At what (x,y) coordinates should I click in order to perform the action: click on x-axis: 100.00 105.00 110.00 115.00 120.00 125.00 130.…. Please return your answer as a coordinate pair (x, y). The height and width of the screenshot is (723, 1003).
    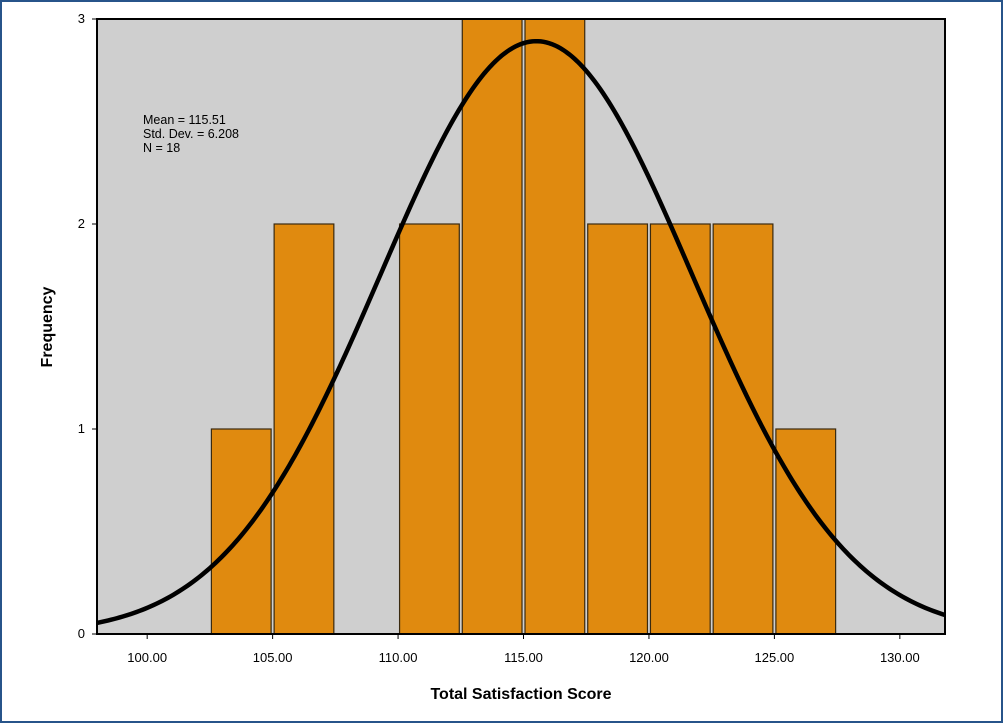
    Looking at the image, I should click on (523, 649).